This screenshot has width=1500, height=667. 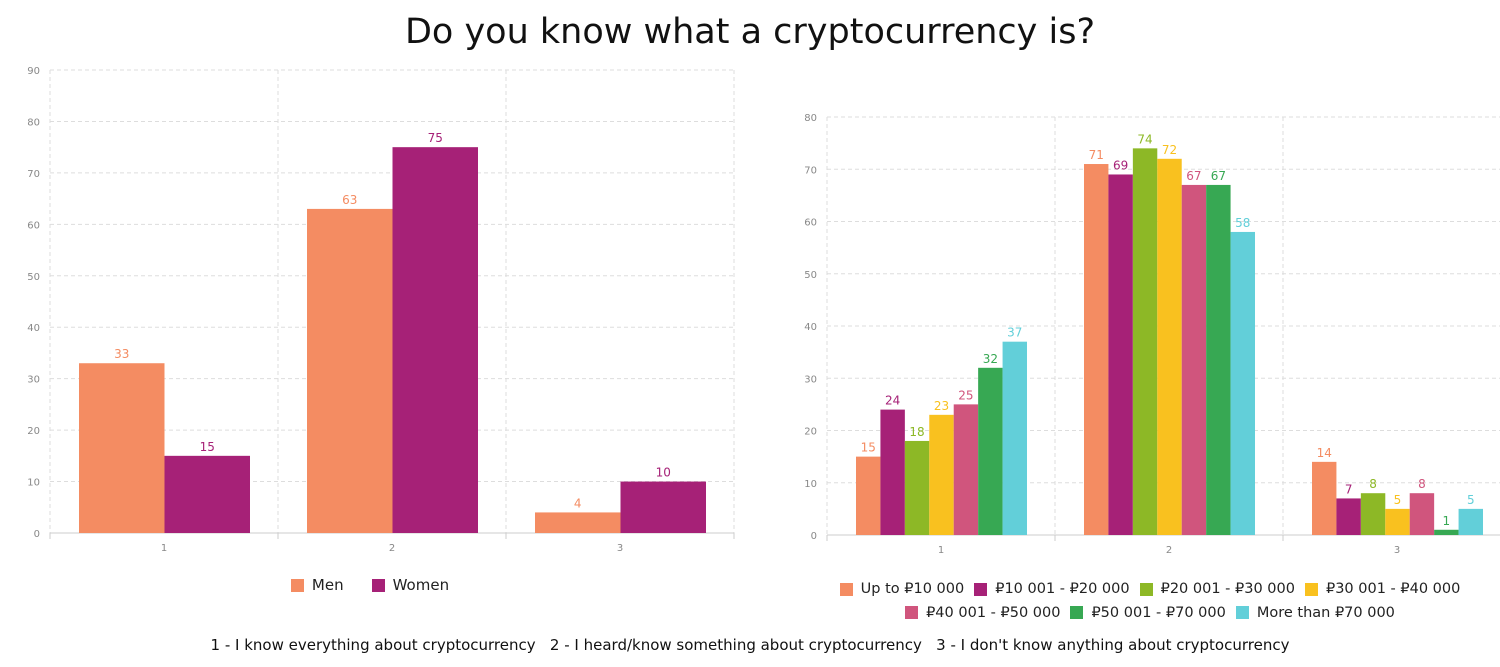 I want to click on data-label: 67, so click(x=1193, y=176).